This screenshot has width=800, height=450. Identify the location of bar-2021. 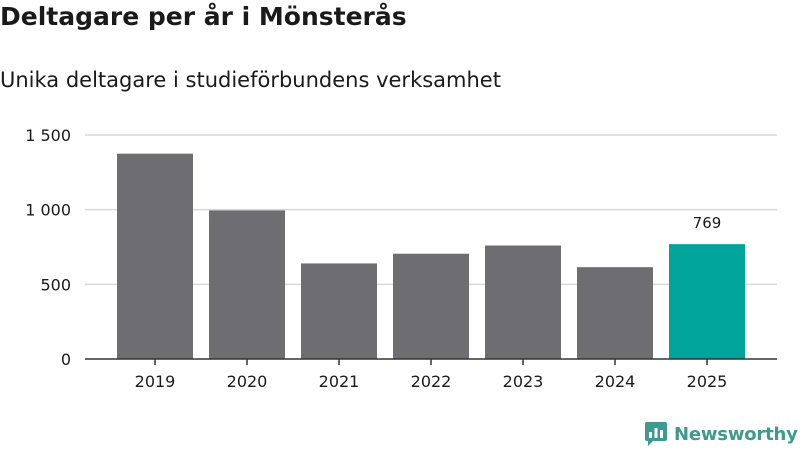
(339, 311).